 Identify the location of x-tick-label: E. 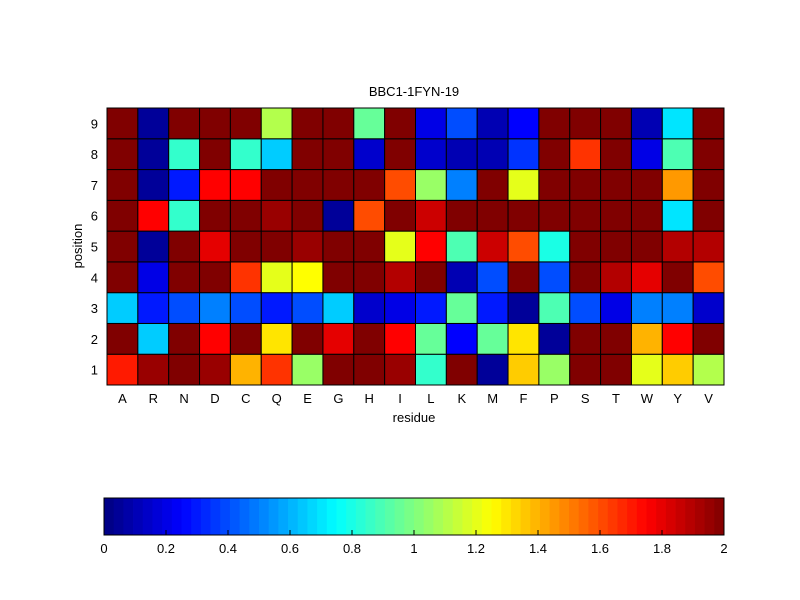
(307, 398).